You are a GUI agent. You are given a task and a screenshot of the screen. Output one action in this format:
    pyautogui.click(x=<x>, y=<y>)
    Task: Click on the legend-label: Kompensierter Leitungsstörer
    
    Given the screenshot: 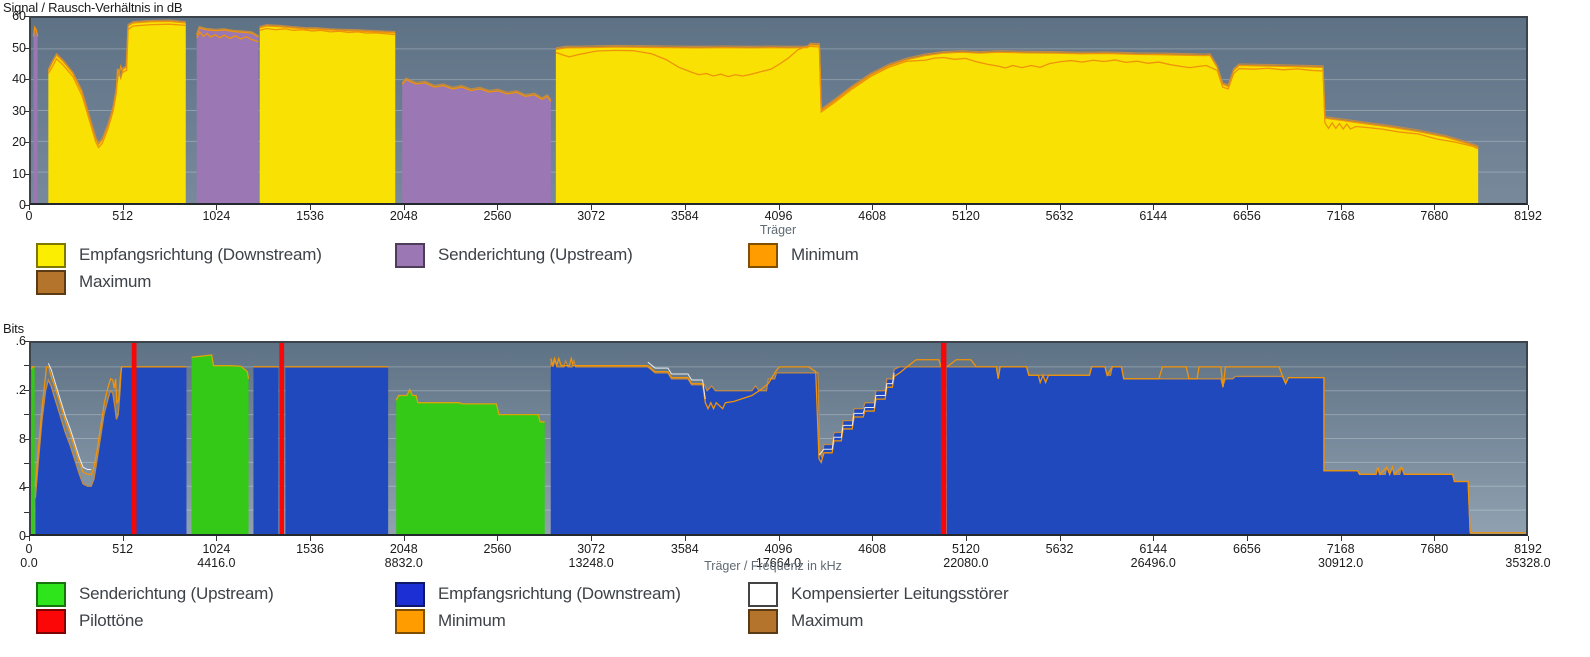 What is the action you would take?
    pyautogui.click(x=900, y=593)
    